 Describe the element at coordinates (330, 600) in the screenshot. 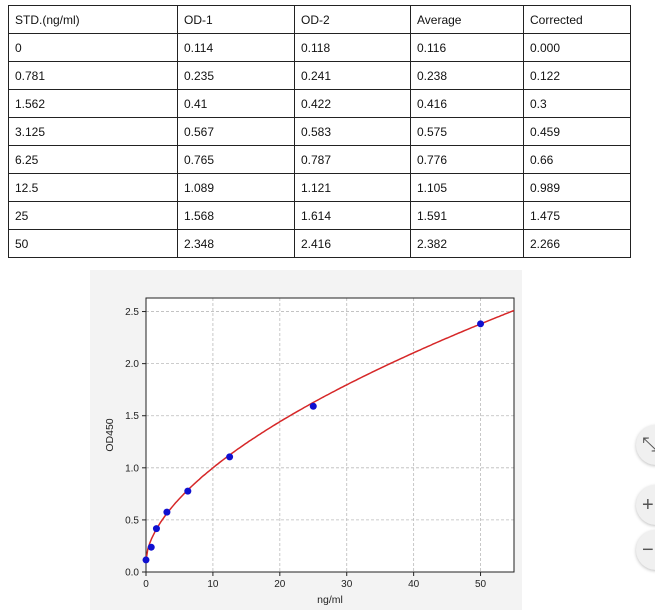

I see `x-axis-label: ng/ml` at that location.